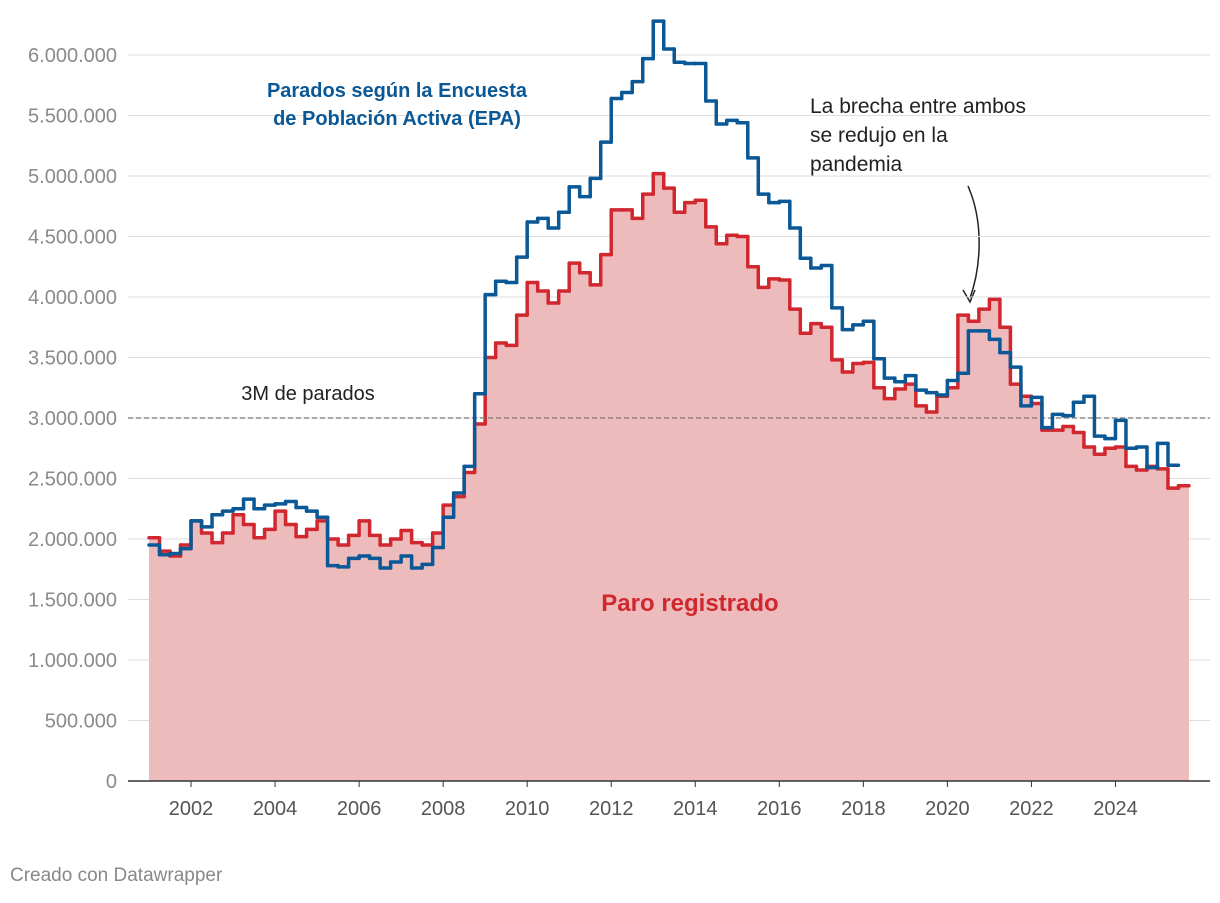 This screenshot has height=903, width=1220. What do you see at coordinates (72, 56) in the screenshot?
I see `y-tick-label: 6.000.000` at bounding box center [72, 56].